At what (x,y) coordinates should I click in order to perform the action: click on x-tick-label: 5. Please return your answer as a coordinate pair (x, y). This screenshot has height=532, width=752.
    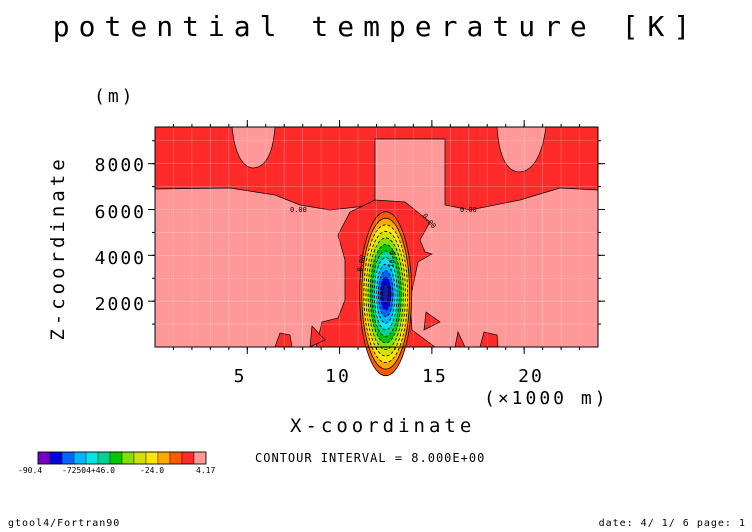
    Looking at the image, I should click on (240, 376).